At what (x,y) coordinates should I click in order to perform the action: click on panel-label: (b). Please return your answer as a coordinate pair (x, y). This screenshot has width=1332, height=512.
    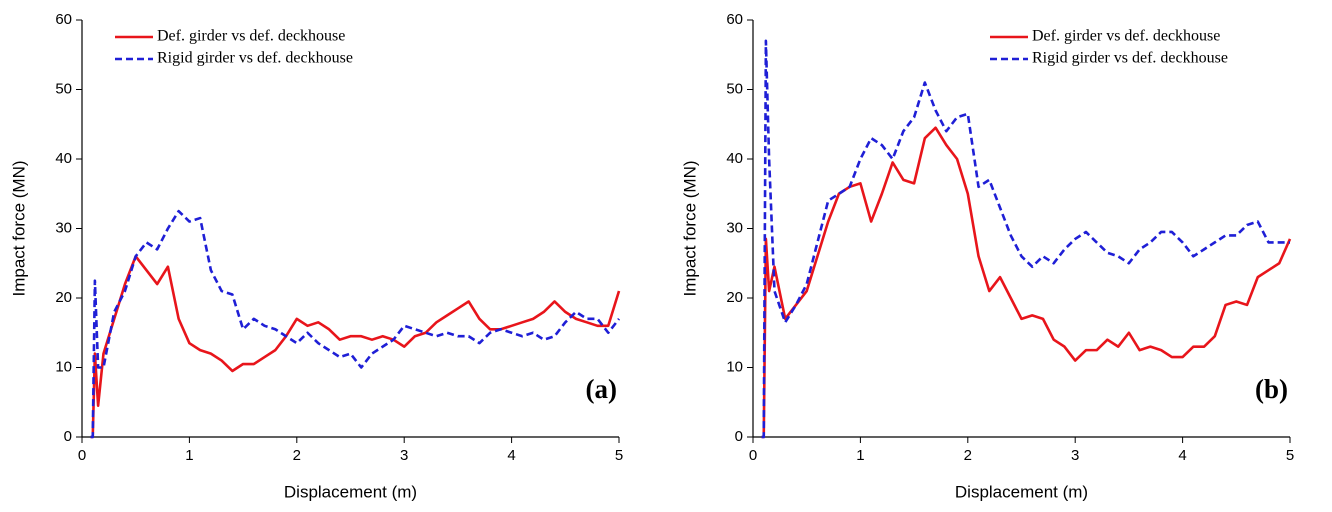
    Looking at the image, I should click on (1271, 389).